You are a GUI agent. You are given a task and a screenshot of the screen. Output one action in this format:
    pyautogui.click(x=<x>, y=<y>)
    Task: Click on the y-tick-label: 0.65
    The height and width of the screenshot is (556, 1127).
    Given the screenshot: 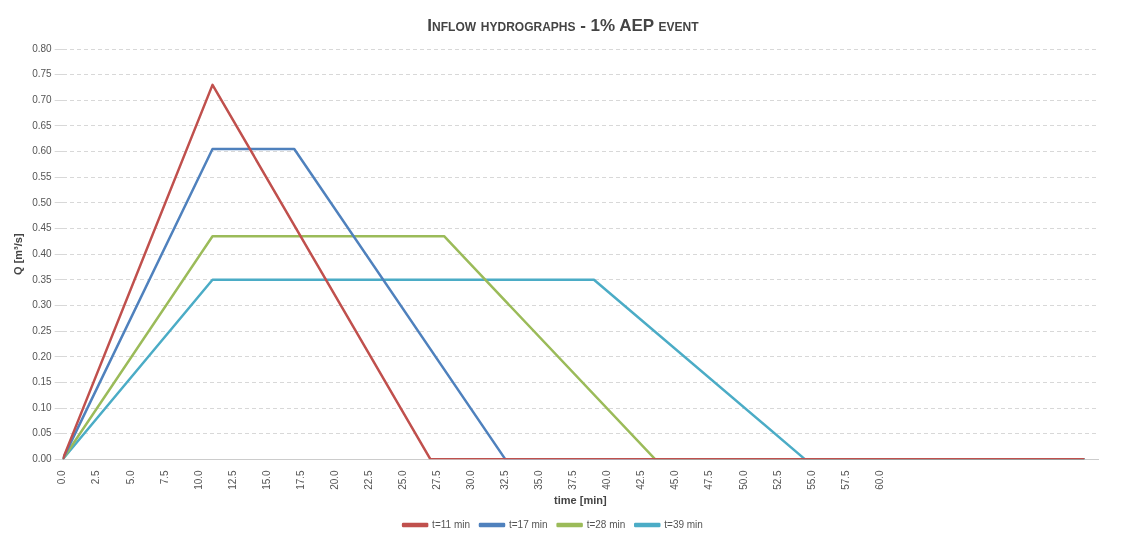 What is the action you would take?
    pyautogui.click(x=42, y=125)
    